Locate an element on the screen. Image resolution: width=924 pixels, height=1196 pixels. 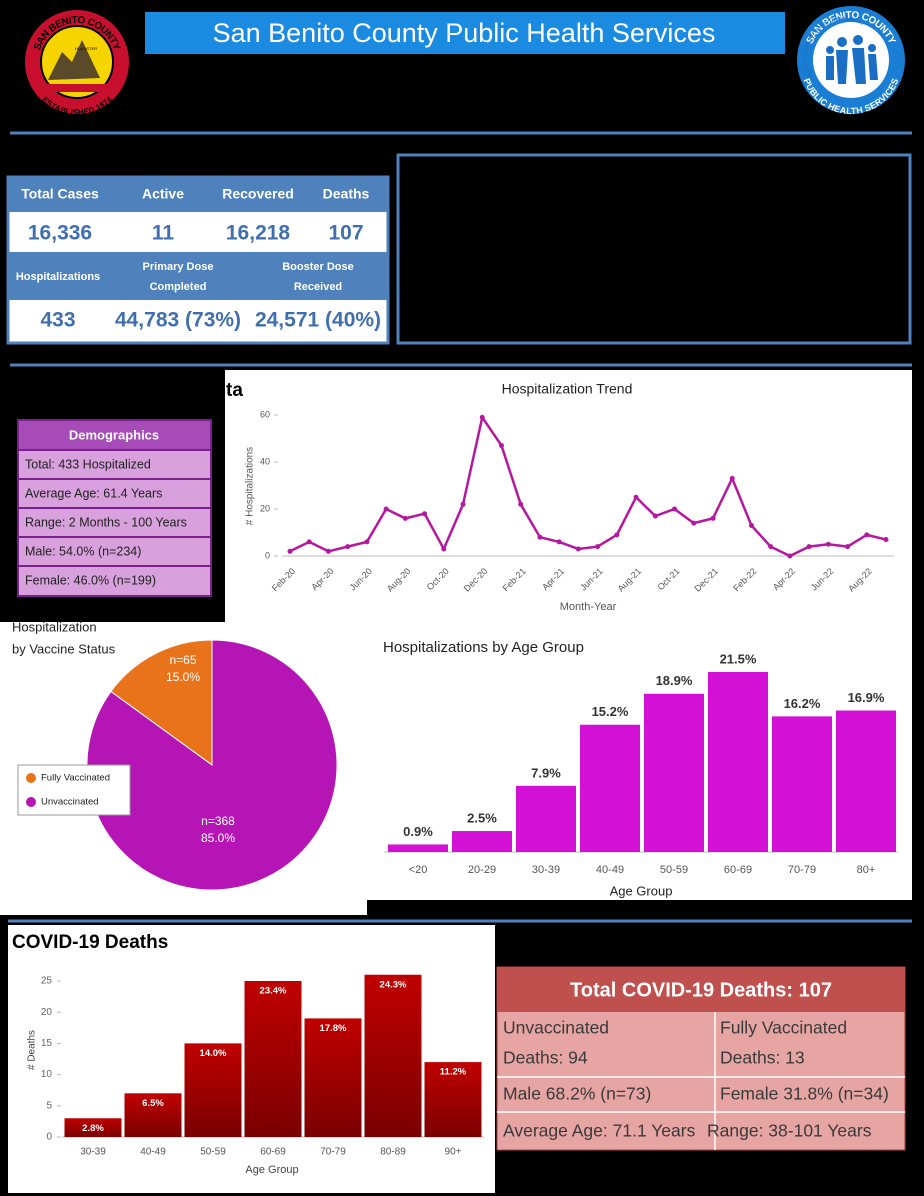
data-label: 7.9% is located at coordinates (546, 772).